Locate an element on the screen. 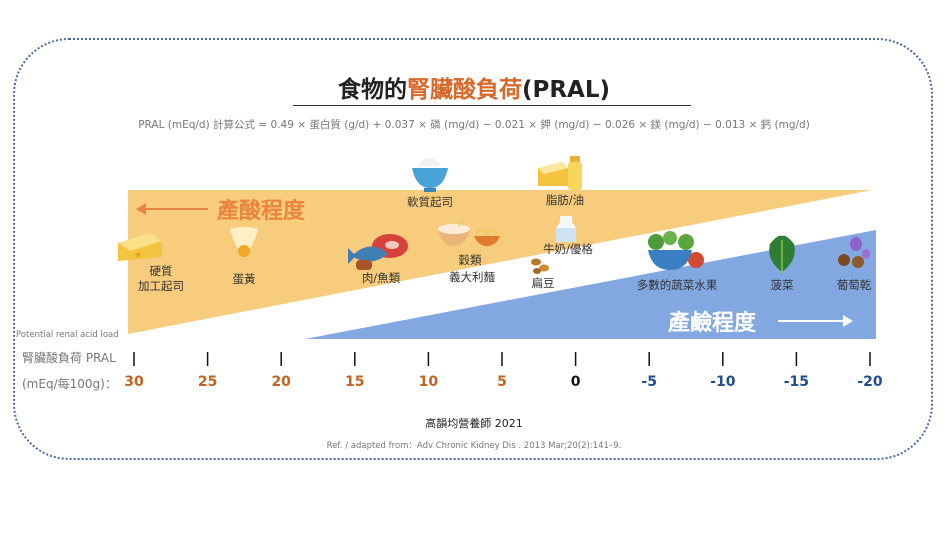 This screenshot has width=948, height=533. author-credit: 高韻均營養師 2021 is located at coordinates (474, 423).